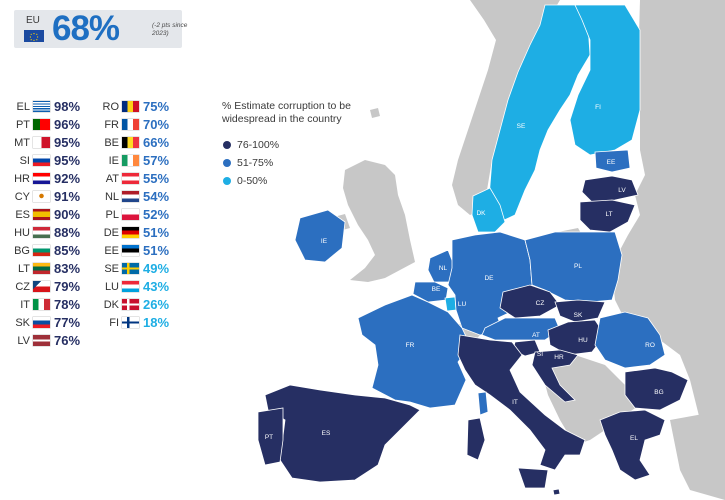 The image size is (725, 500). What do you see at coordinates (515, 402) in the screenshot?
I see `map-label: IT` at bounding box center [515, 402].